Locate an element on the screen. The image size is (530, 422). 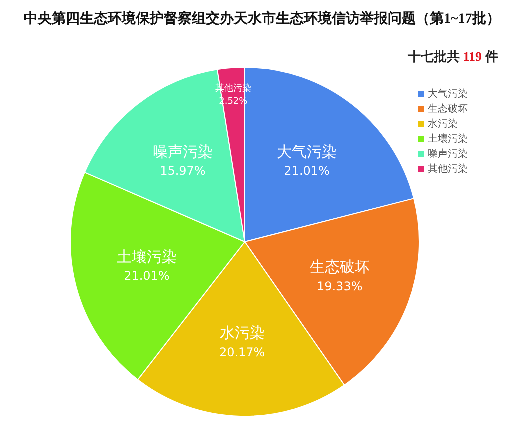
data-label: 15.97% is located at coordinates (183, 171).